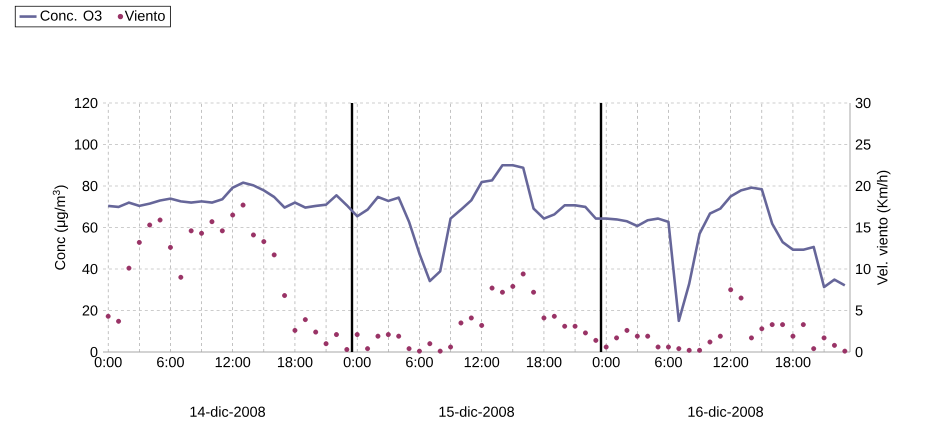 The image size is (929, 437). Describe the element at coordinates (883, 228) in the screenshot. I see `y2-axis-title: Vel. viento (Km/h)` at that location.